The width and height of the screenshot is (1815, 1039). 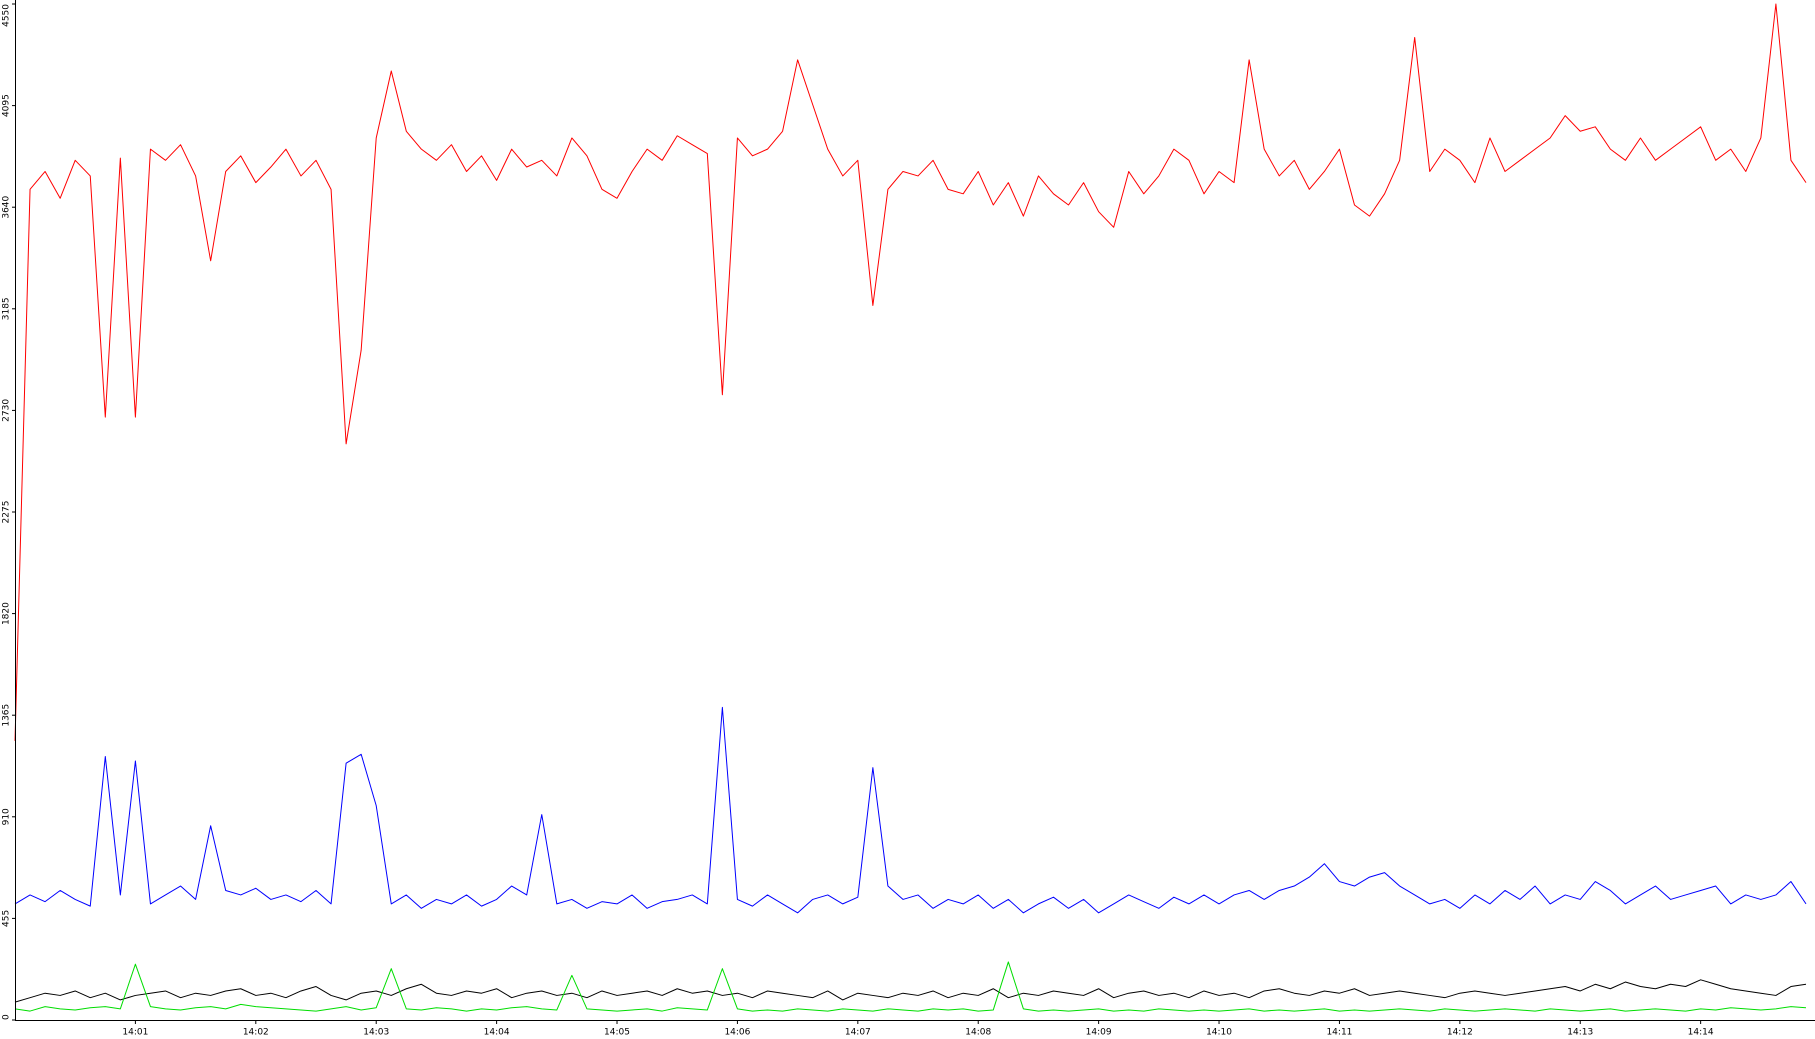 I want to click on y-tick-label: 0, so click(x=7, y=1017).